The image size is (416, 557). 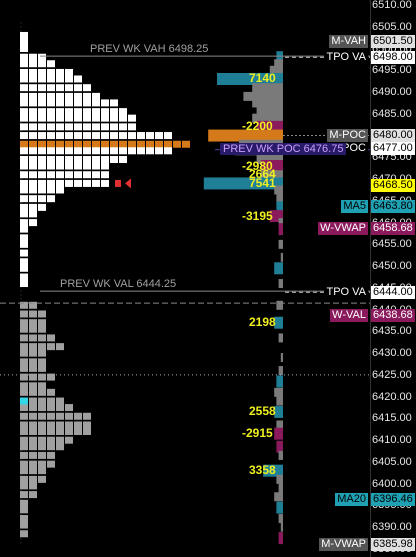 I want to click on price-tick: 6390.00, so click(x=392, y=527).